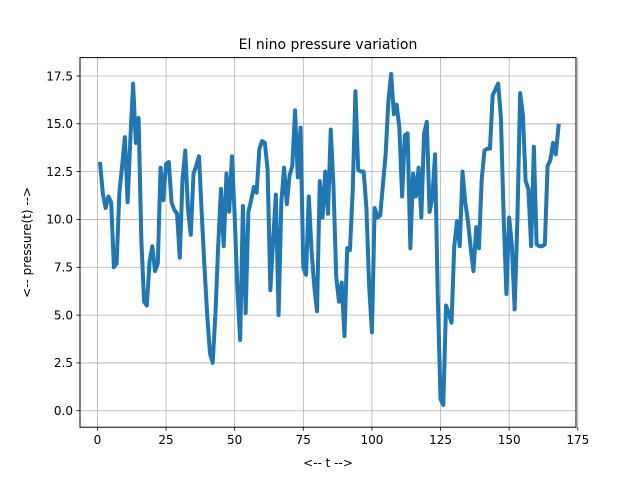  I want to click on y-tick-label: 2.5, so click(63, 363).